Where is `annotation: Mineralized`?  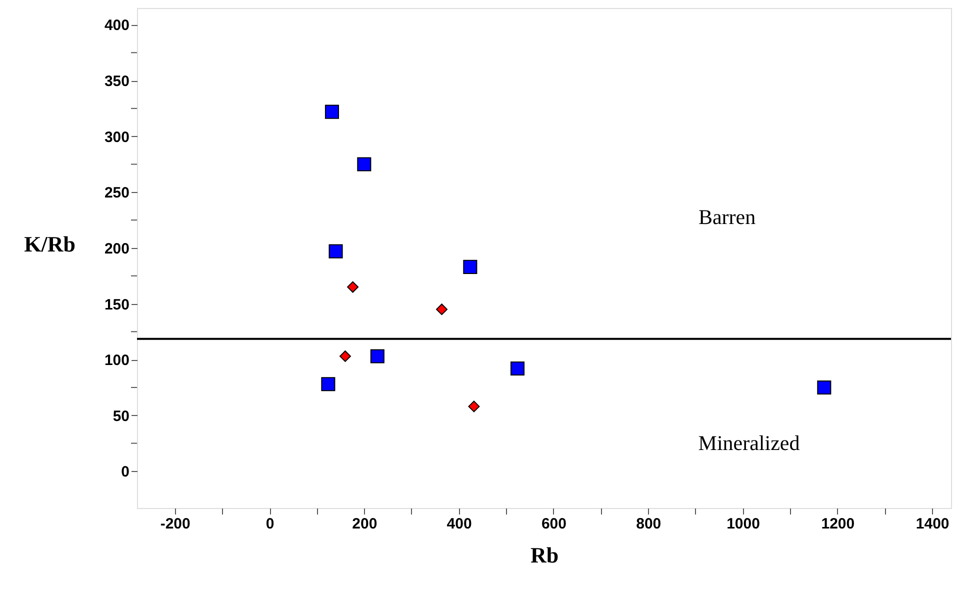
annotation: Mineralized is located at coordinates (749, 443).